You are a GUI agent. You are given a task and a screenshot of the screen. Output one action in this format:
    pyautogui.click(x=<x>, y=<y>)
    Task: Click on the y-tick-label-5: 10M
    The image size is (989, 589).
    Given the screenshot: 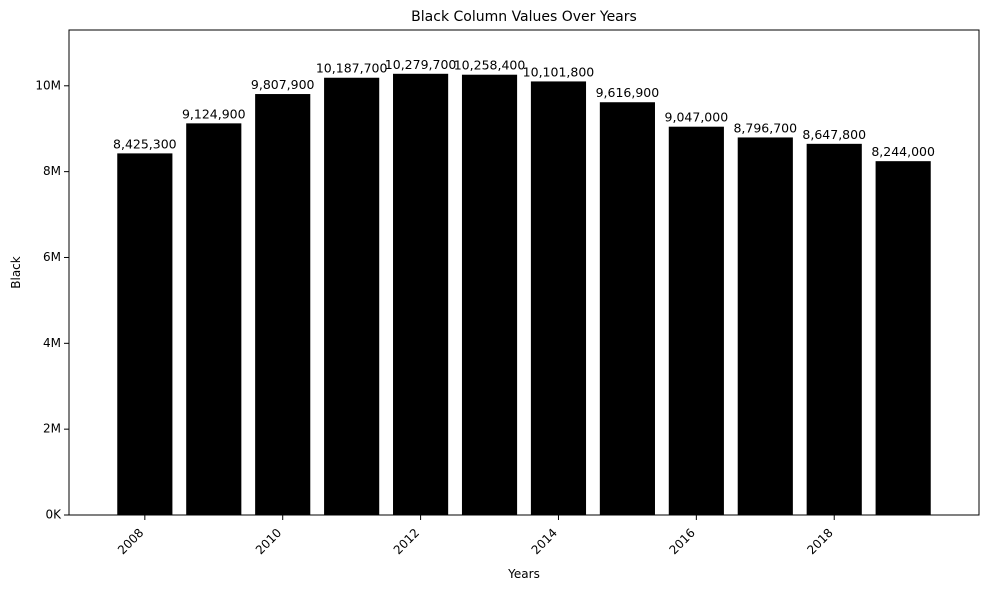 What is the action you would take?
    pyautogui.click(x=48, y=85)
    